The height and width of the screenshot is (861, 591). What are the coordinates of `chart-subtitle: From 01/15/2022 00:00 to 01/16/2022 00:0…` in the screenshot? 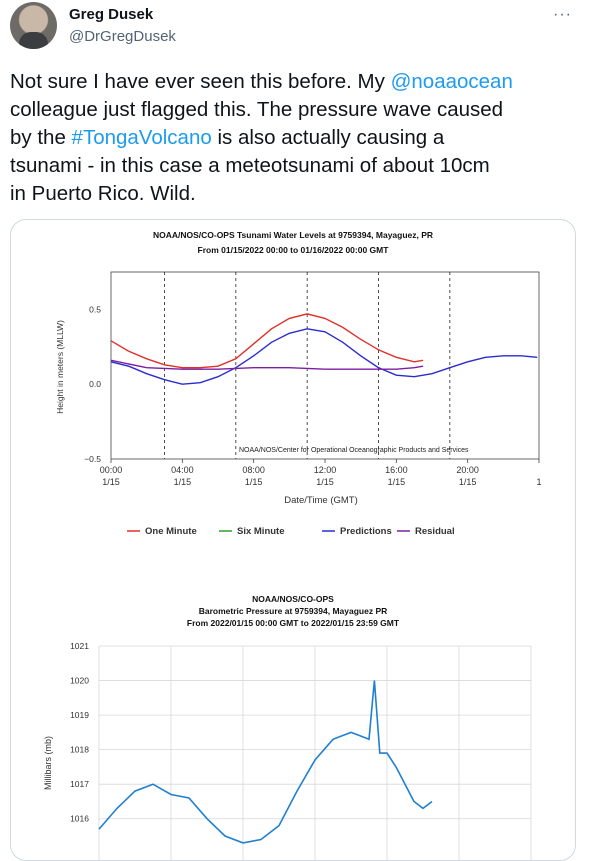 It's located at (294, 250).